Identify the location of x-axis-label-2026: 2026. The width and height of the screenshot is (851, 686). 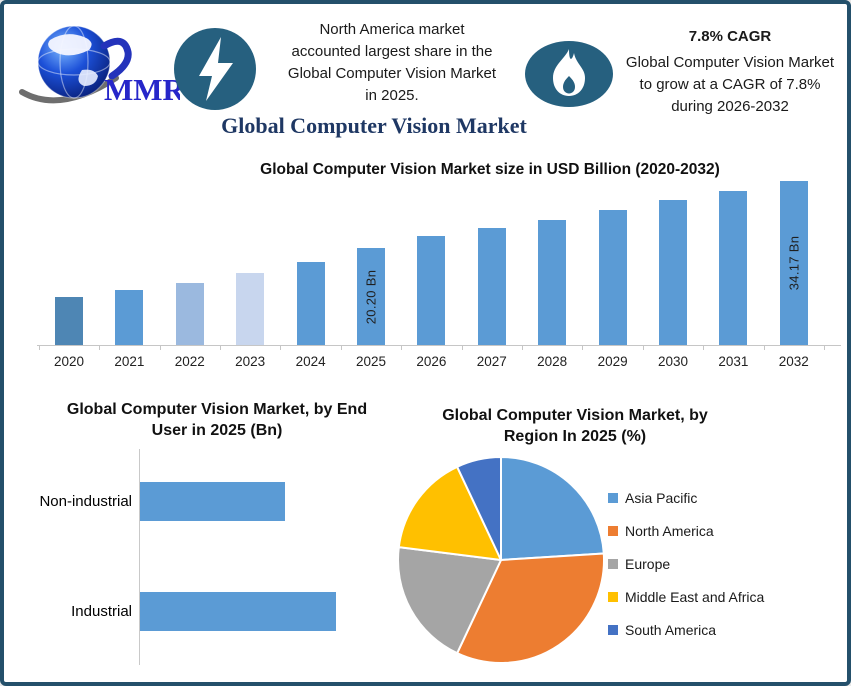
(431, 361).